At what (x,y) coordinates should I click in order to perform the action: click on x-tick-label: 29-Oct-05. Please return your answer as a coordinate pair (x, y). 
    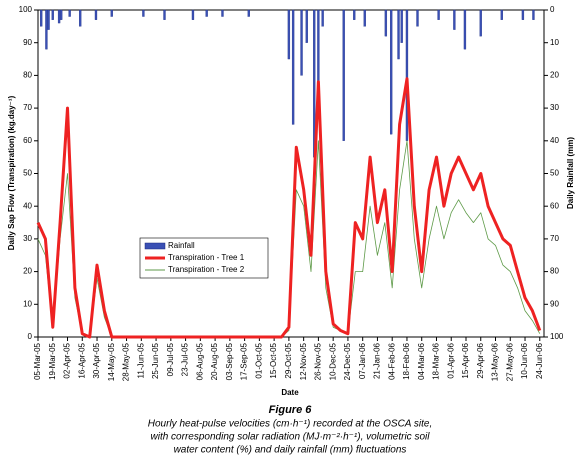
    Looking at the image, I should click on (288, 360).